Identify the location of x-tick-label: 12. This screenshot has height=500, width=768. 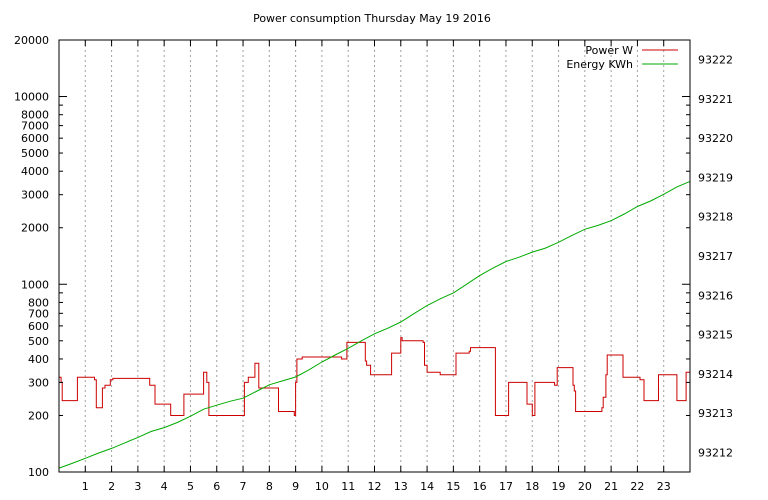
(375, 486).